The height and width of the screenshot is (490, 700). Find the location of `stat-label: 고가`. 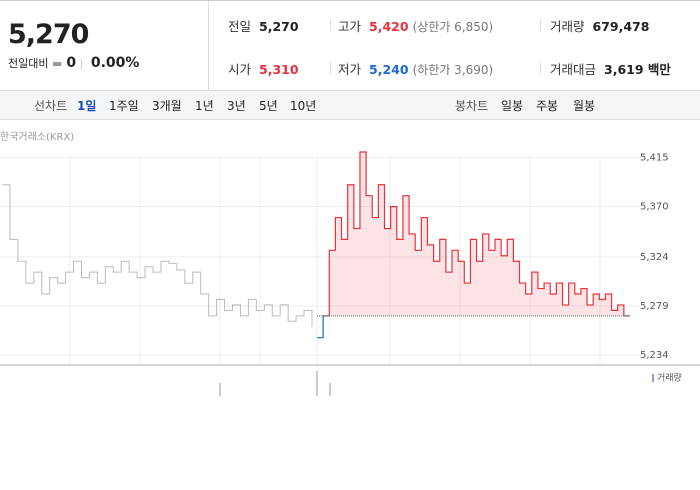

stat-label: 고가 is located at coordinates (350, 26).